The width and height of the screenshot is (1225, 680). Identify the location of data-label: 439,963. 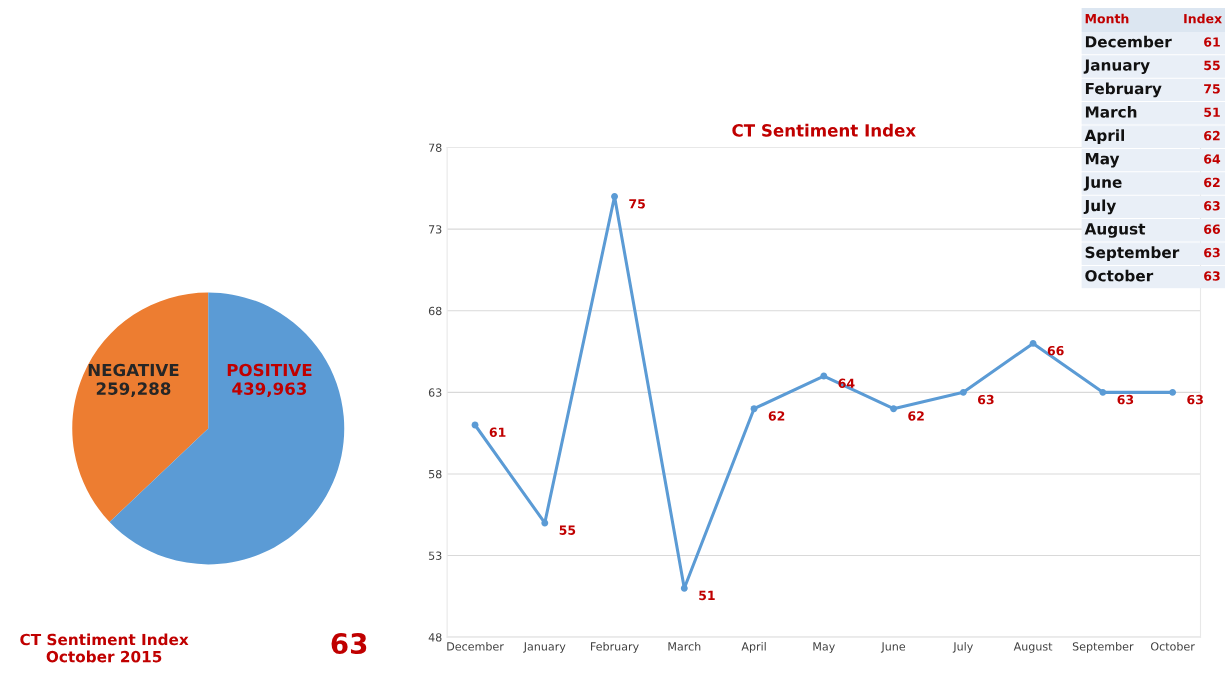
(269, 390).